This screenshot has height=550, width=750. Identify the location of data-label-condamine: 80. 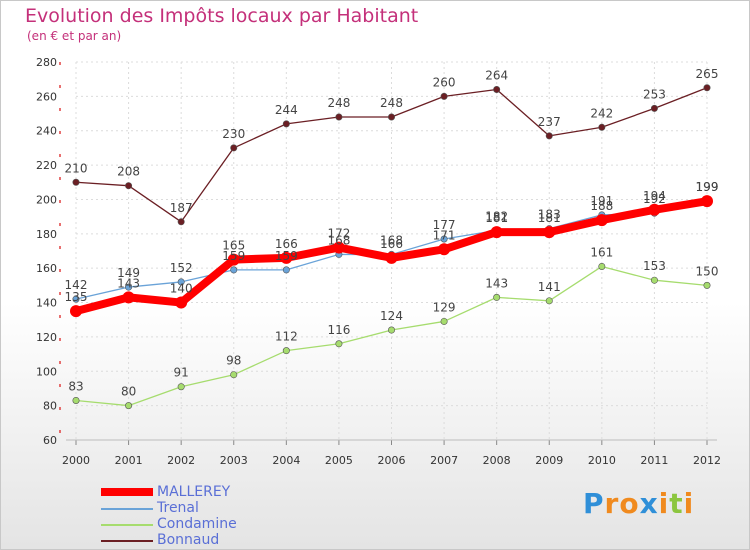
(128, 392).